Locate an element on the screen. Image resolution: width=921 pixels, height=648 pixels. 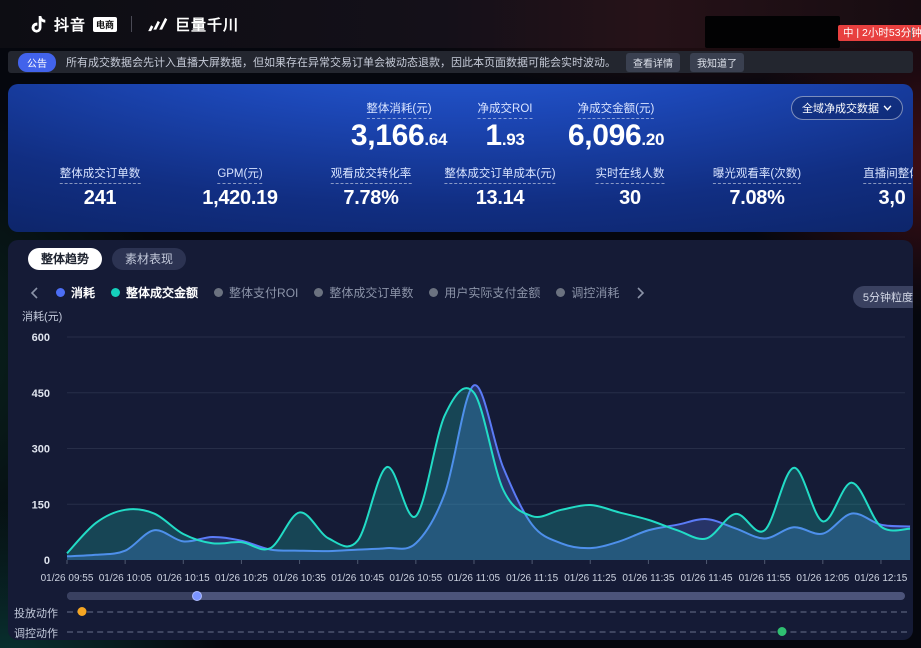
secondary-metric: 直播间整体 3,0 is located at coordinates (888, 188).